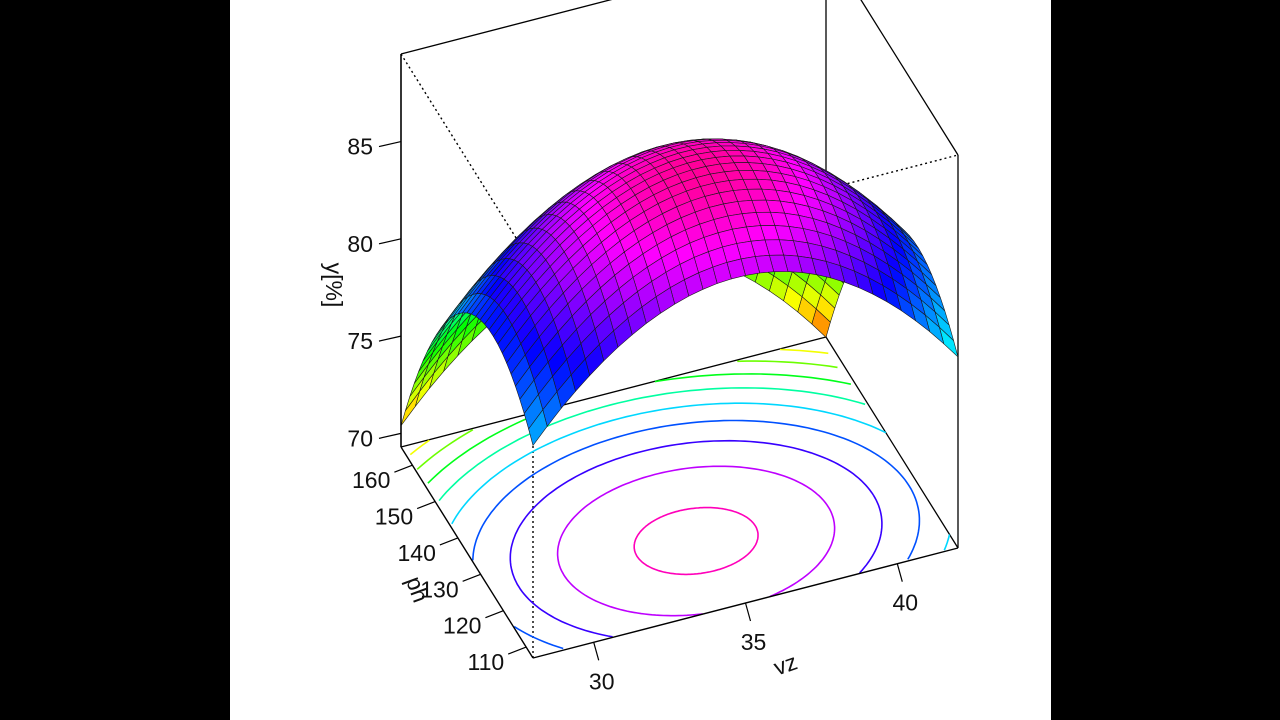  I want to click on y-tick-label: 150, so click(394, 517).